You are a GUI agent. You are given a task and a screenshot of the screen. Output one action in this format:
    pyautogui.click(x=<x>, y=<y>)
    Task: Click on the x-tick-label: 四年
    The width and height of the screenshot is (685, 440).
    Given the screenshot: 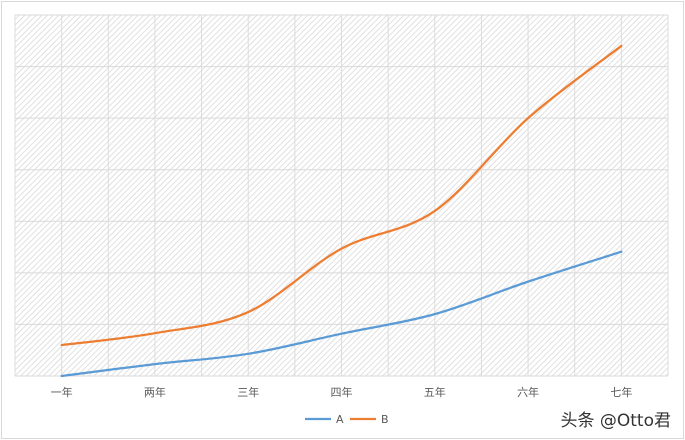 What is the action you would take?
    pyautogui.click(x=342, y=392)
    